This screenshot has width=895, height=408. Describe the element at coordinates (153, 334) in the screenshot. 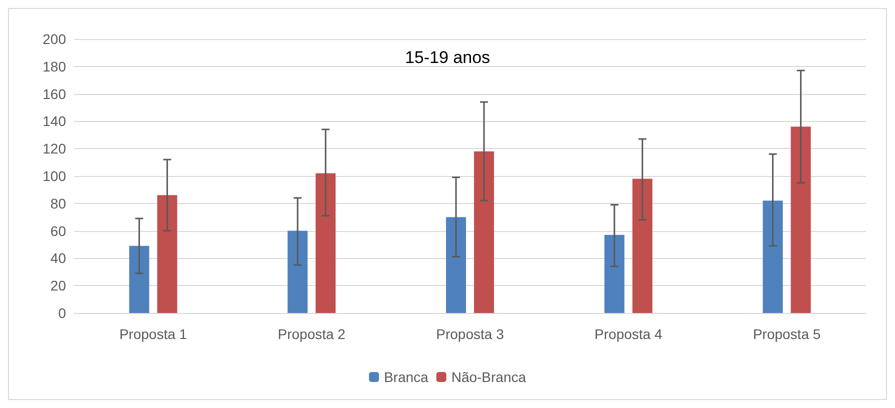

I see `x-tick-label: Proposta 1` at that location.